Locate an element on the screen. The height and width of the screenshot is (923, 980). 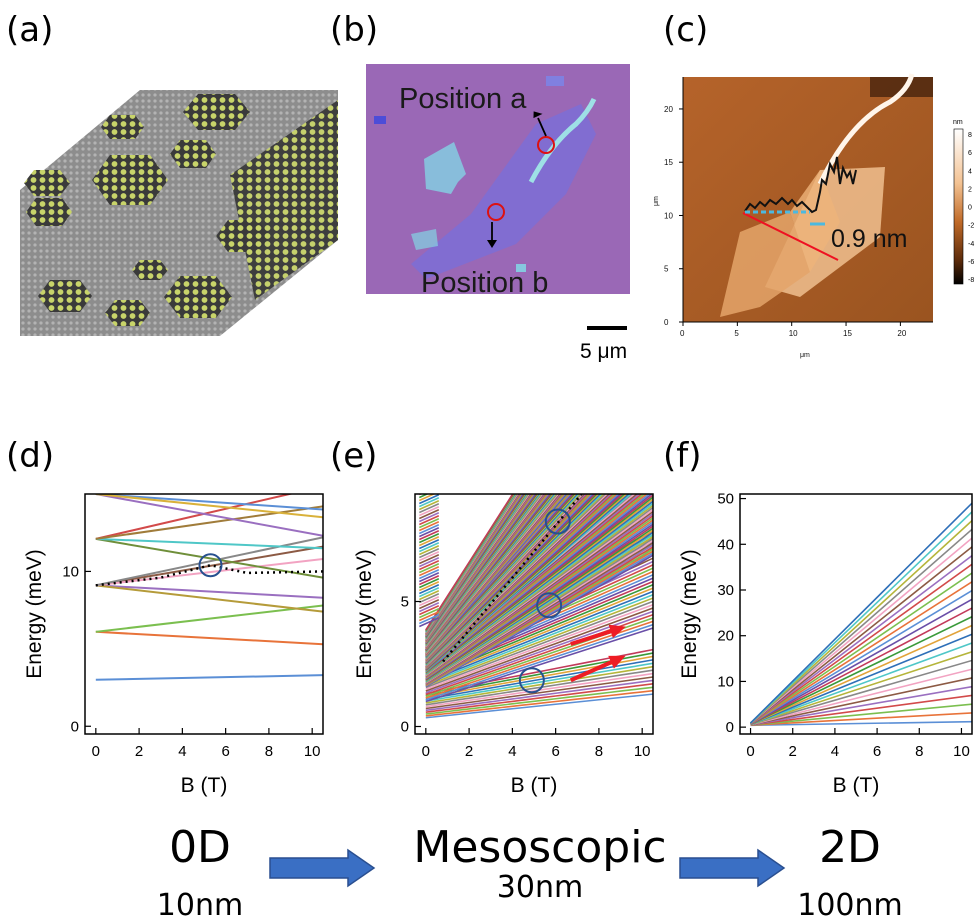
afm-y-tick-label: 0 is located at coordinates (666, 322).